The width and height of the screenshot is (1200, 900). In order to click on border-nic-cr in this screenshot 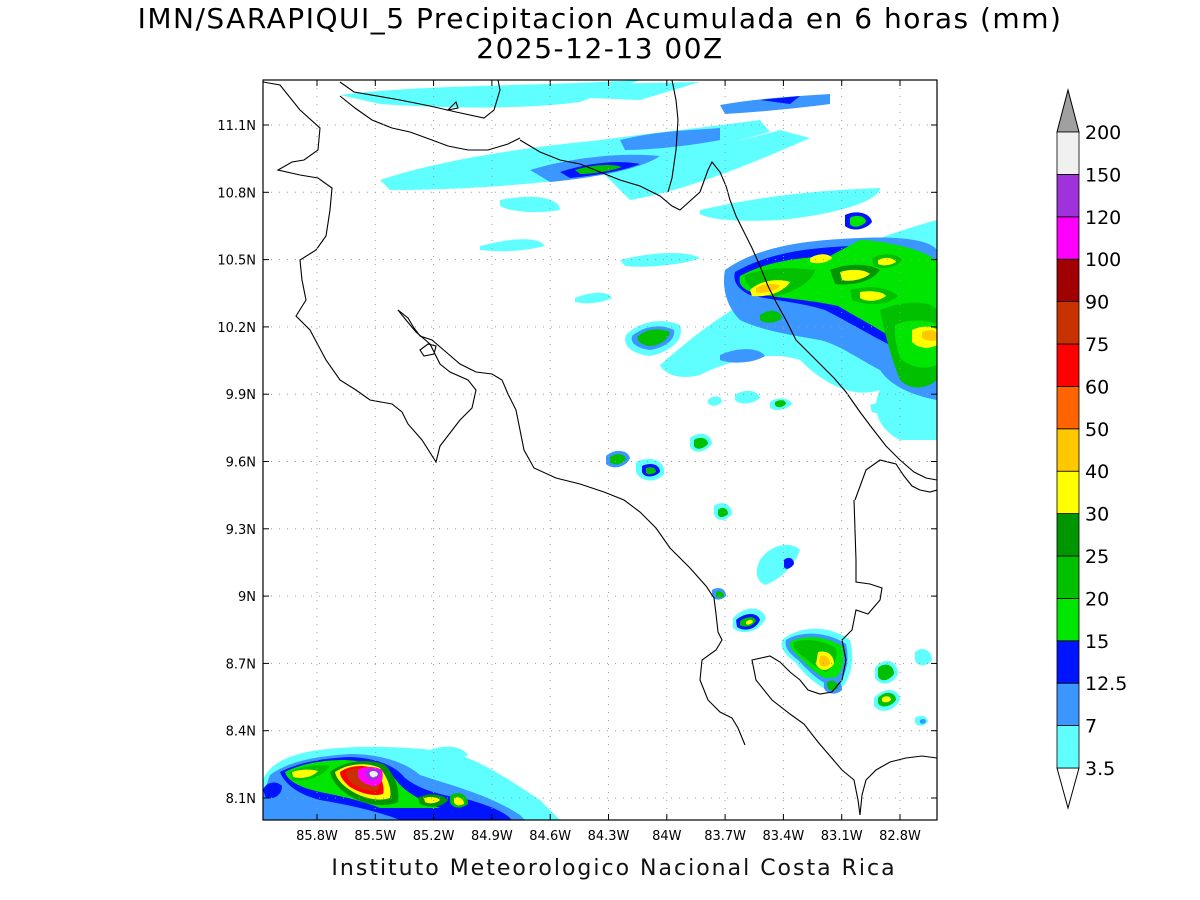, I will do `click(623, 175)`.